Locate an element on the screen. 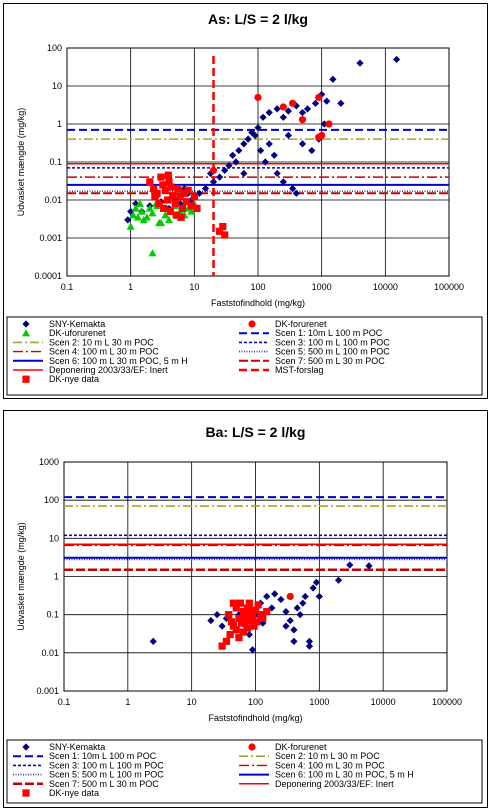  x-tick-label: 1000 is located at coordinates (319, 702).